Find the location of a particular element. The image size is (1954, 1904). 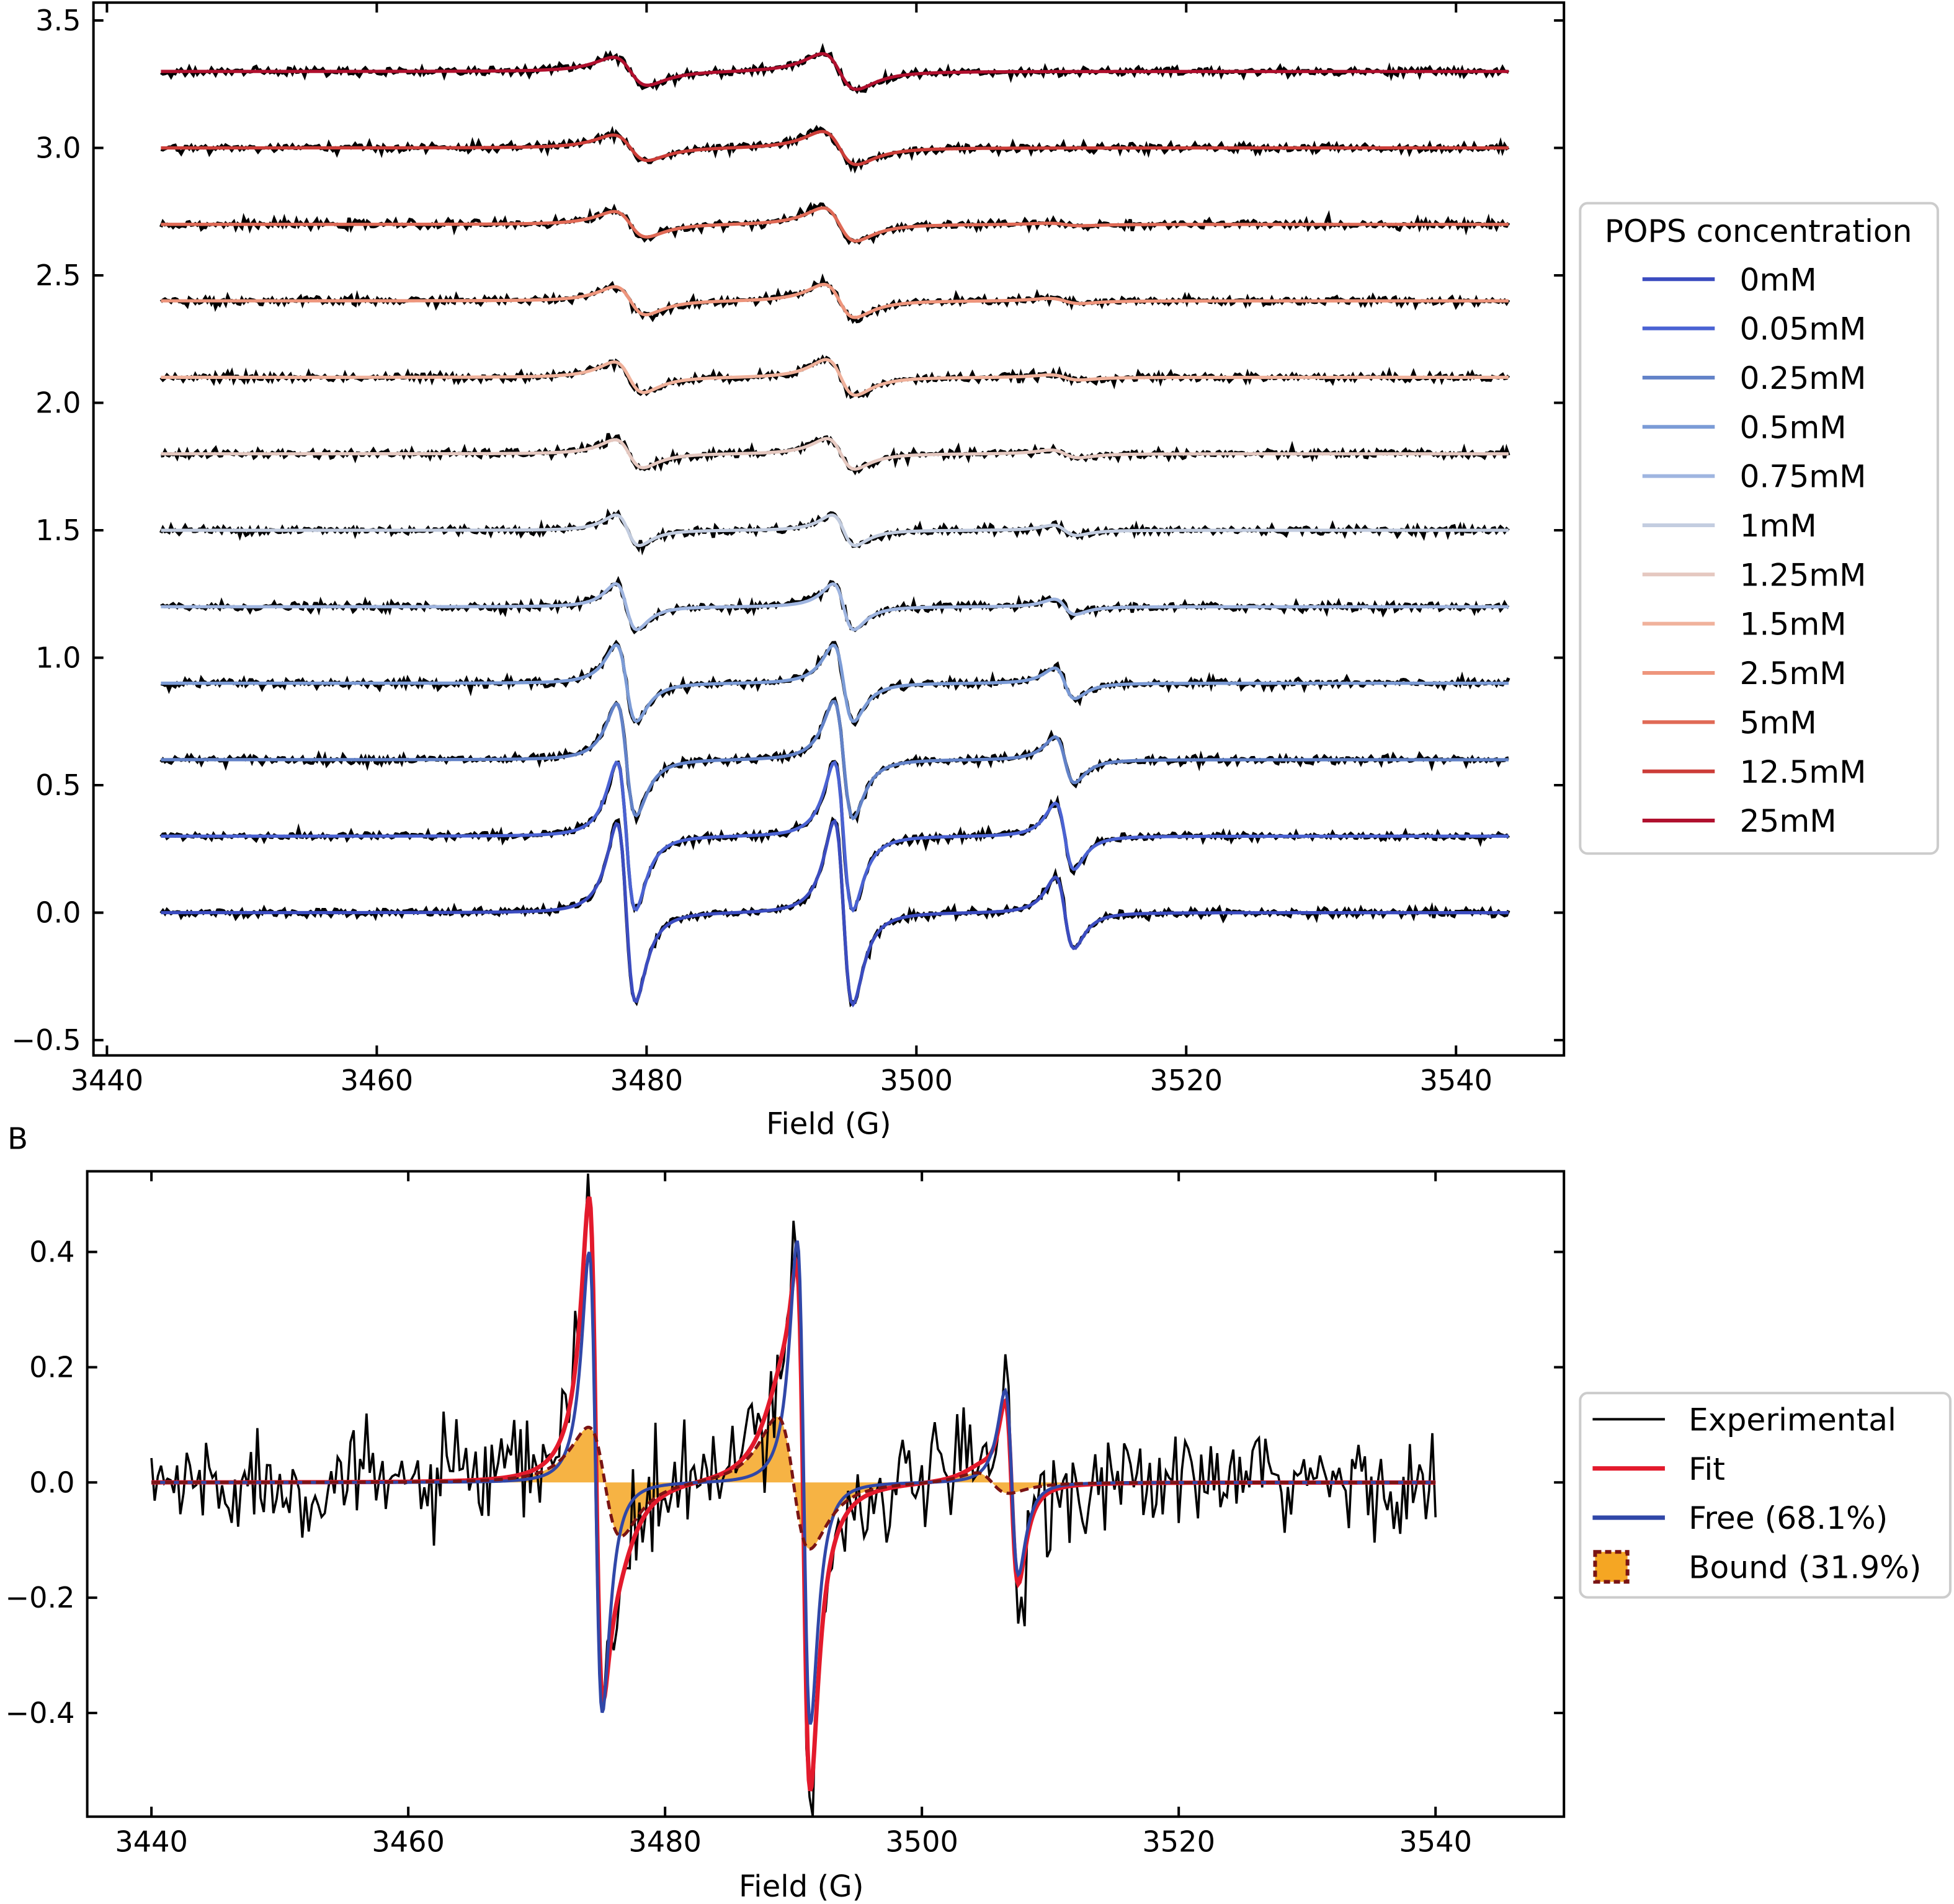

y-tick-label: 2.0 is located at coordinates (58, 403).